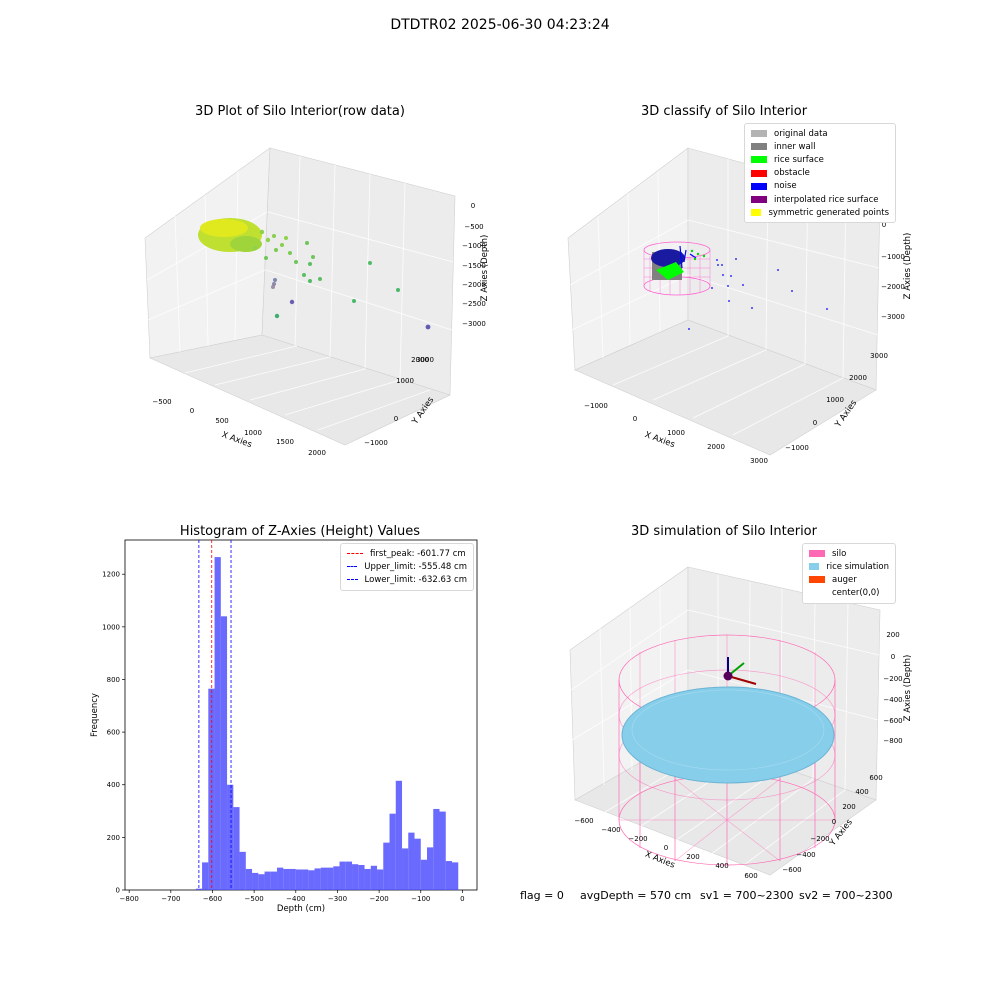 Image resolution: width=1000 pixels, height=1000 pixels. Describe the element at coordinates (785, 186) in the screenshot. I see `legend-label: noise` at that location.